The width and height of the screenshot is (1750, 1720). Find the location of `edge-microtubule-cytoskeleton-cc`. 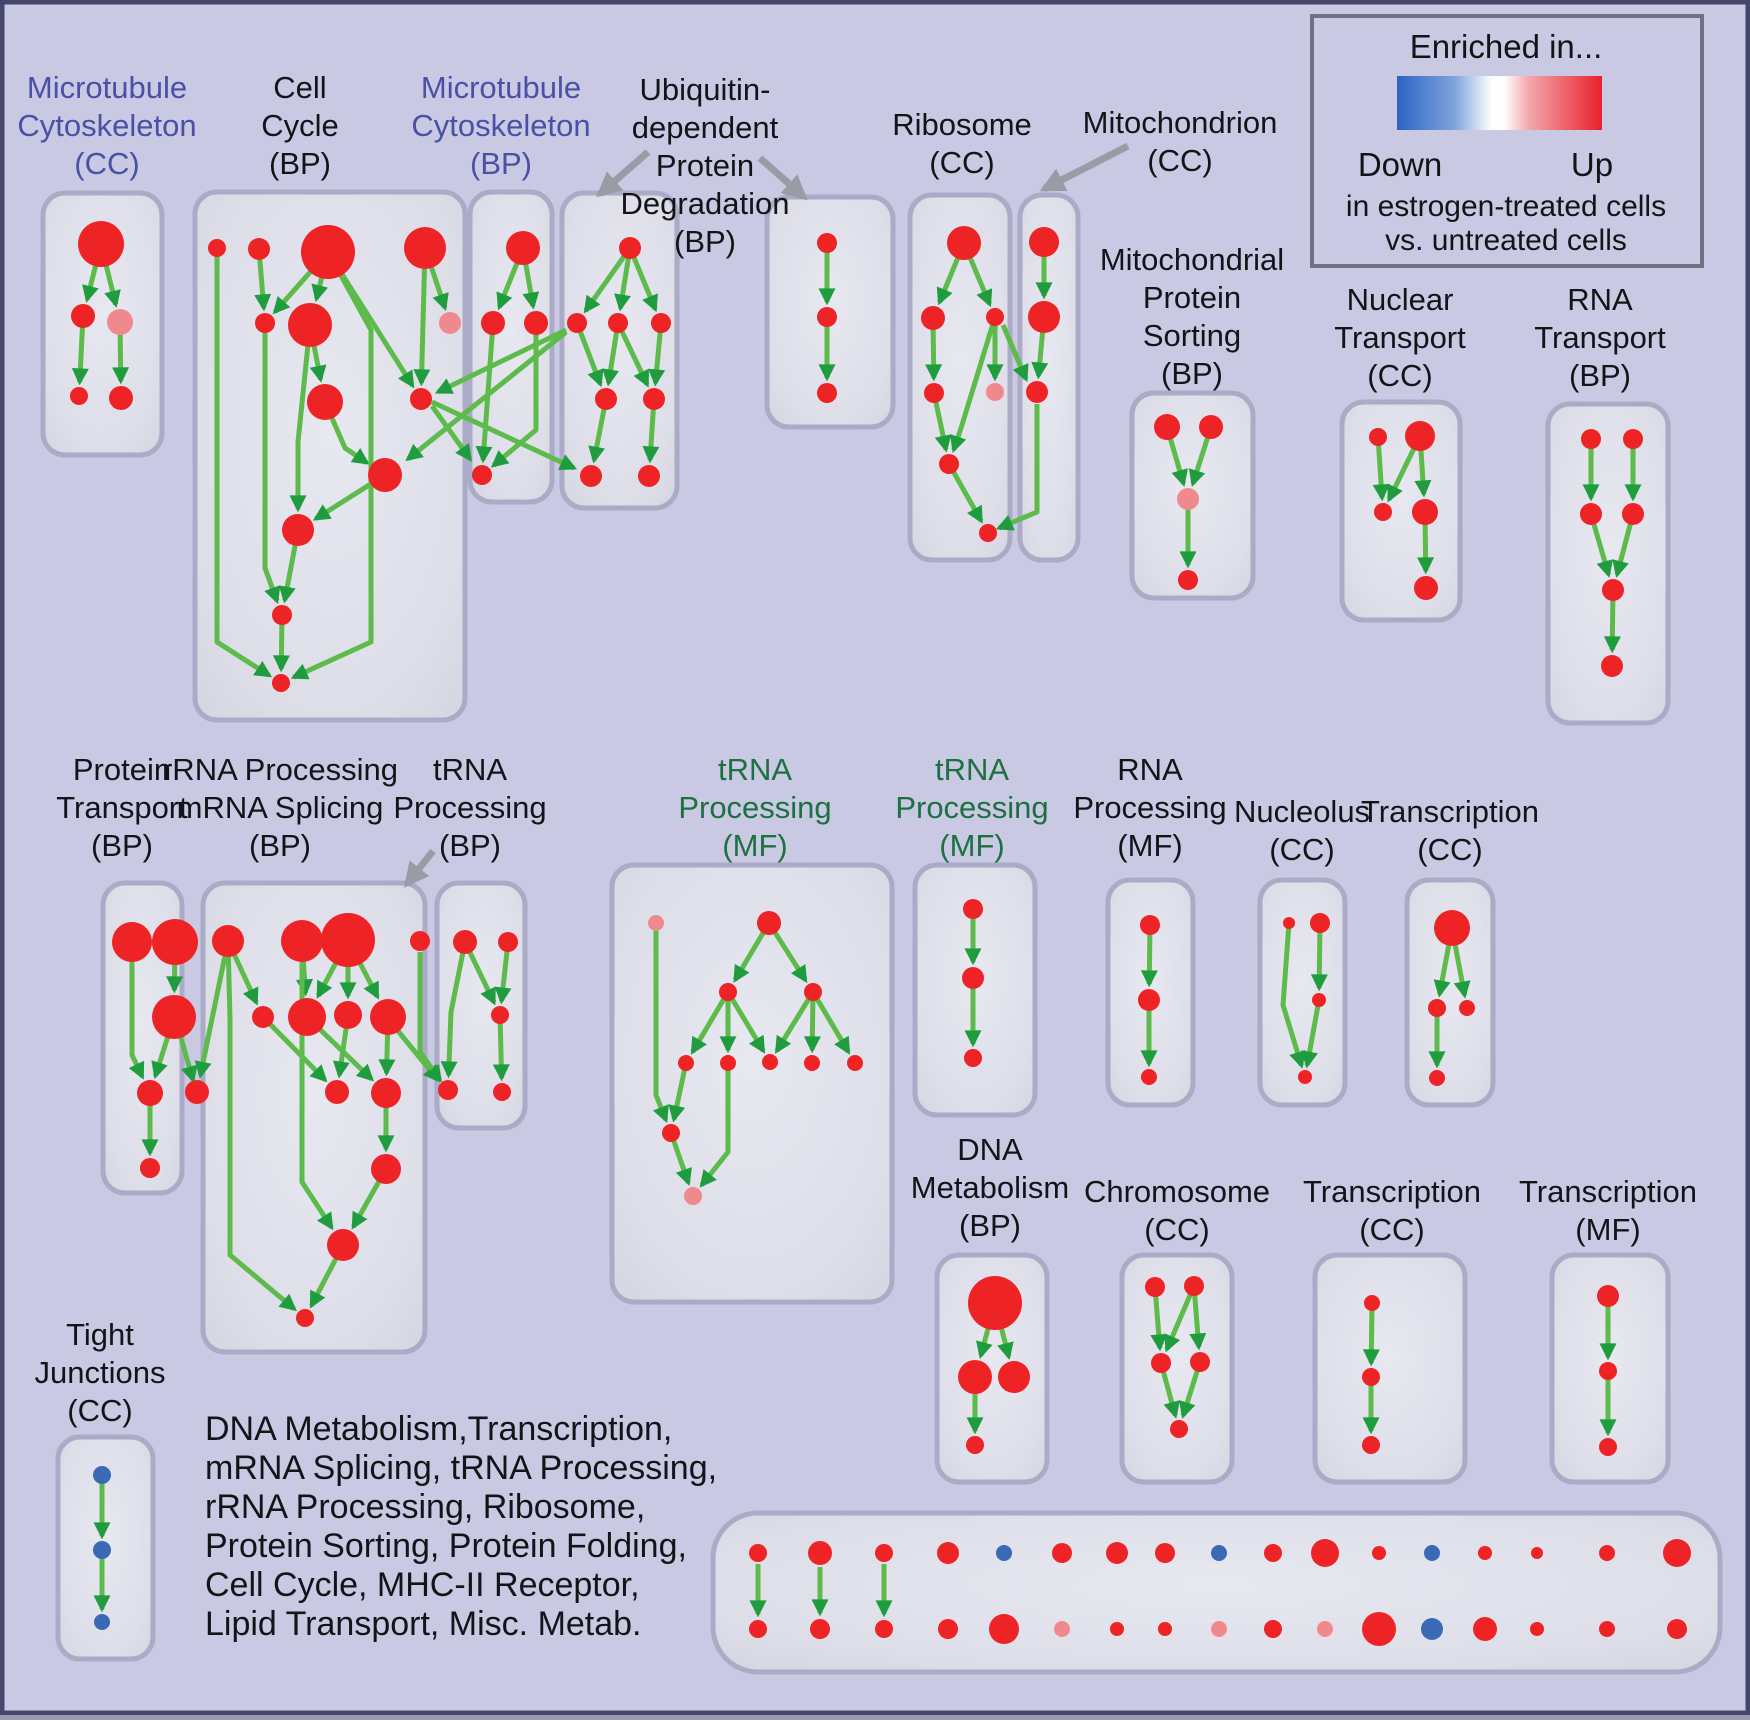

edge-microtubule-cytoskeleton-cc is located at coordinates (120, 354).